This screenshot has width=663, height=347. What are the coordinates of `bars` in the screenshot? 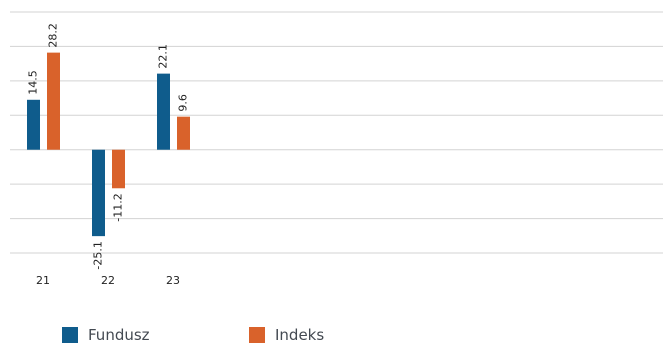 It's located at (108, 144).